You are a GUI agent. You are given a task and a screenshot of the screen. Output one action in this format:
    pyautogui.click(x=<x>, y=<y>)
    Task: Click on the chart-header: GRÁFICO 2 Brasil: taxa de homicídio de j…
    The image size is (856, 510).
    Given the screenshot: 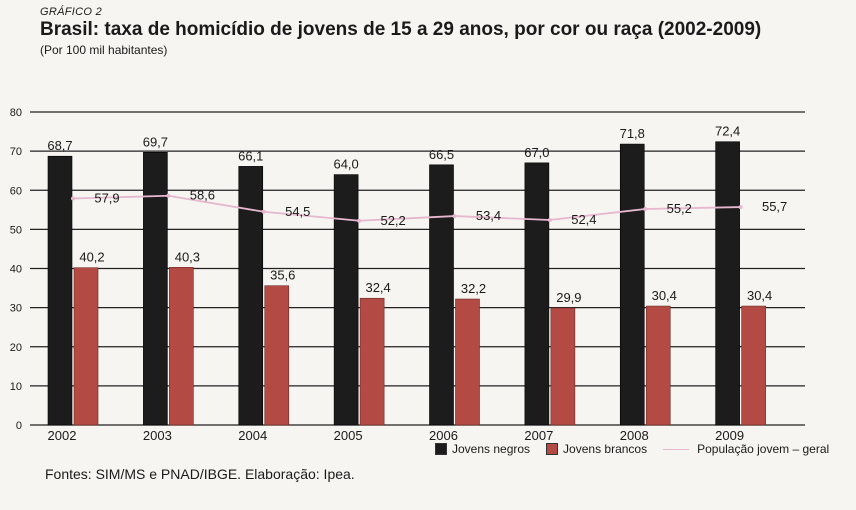 What is the action you would take?
    pyautogui.click(x=435, y=31)
    